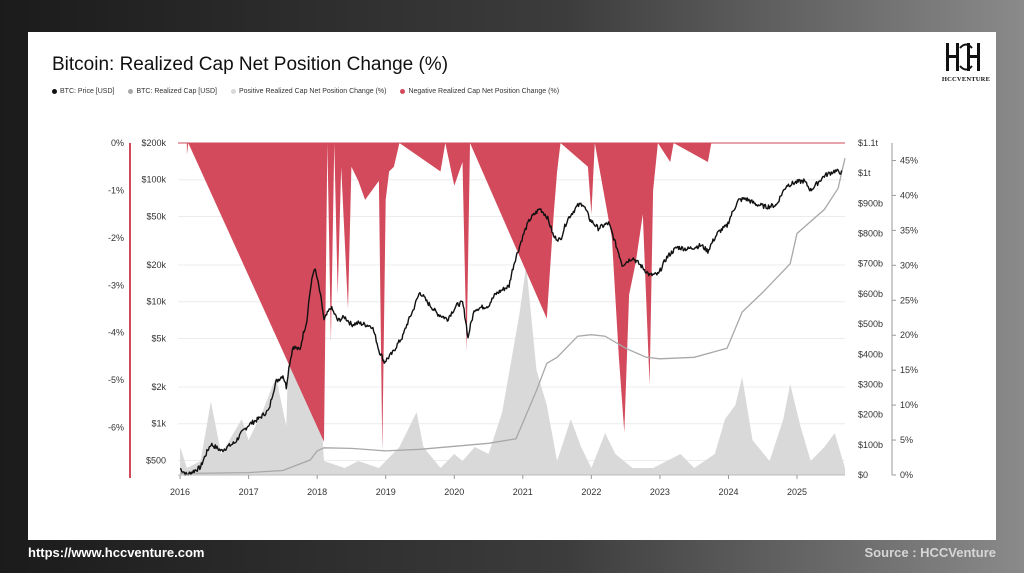  I want to click on negative-axis-tick-label: -4%, so click(116, 333).